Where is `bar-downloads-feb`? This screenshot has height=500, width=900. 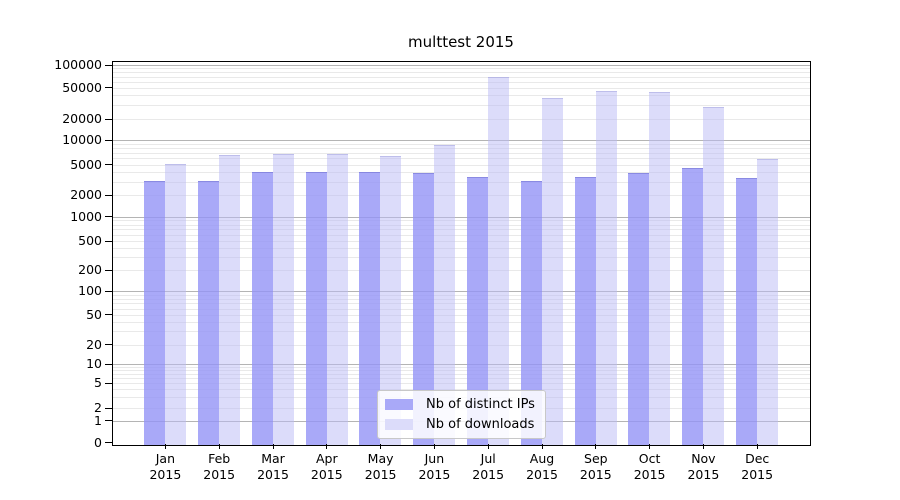 bar-downloads-feb is located at coordinates (229, 299).